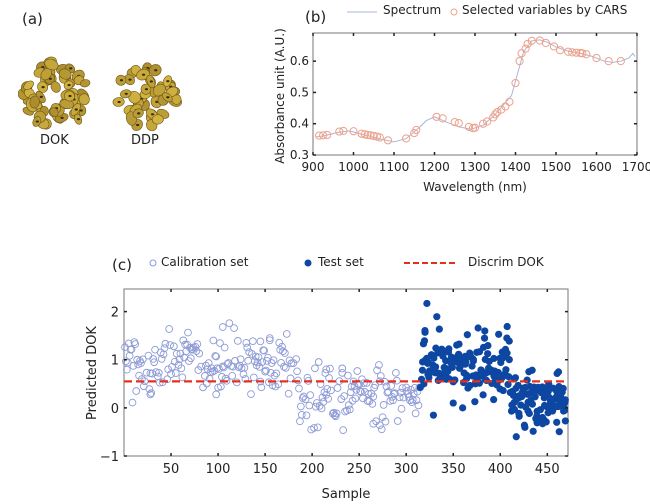  I want to click on panel-c-label: (c), so click(122, 265).